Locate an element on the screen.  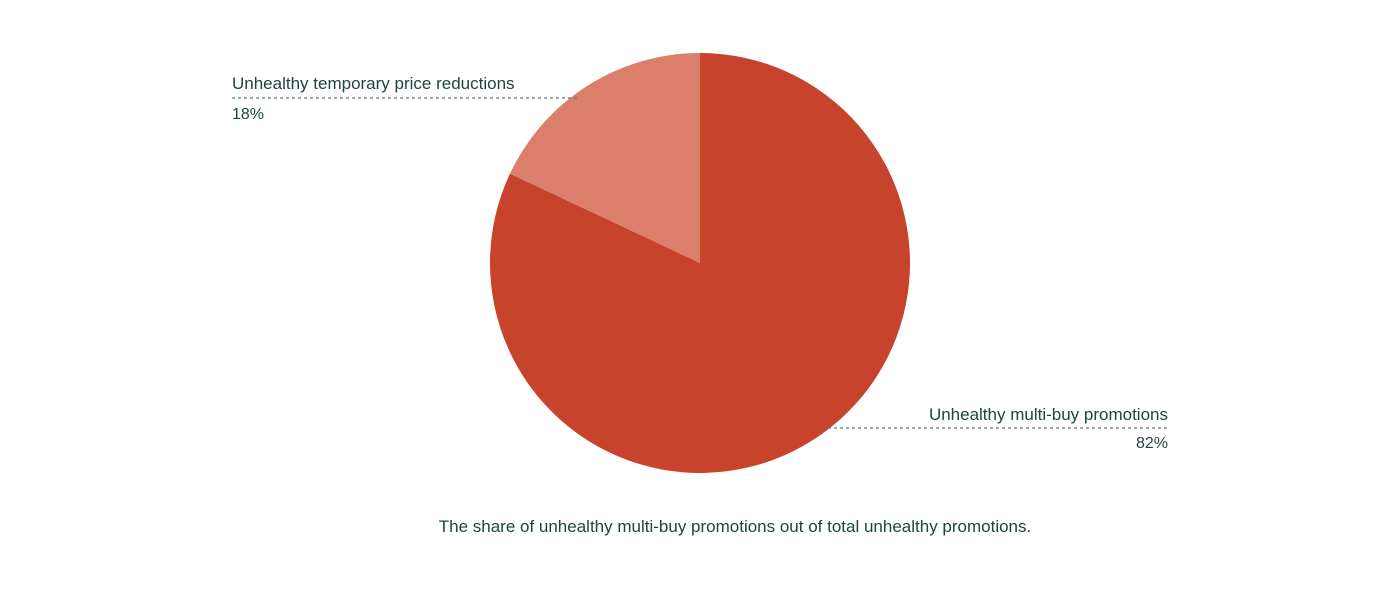
slice-label-multi-buy-promotions: Unhealthy multi-buy promotions is located at coordinates (1048, 414).